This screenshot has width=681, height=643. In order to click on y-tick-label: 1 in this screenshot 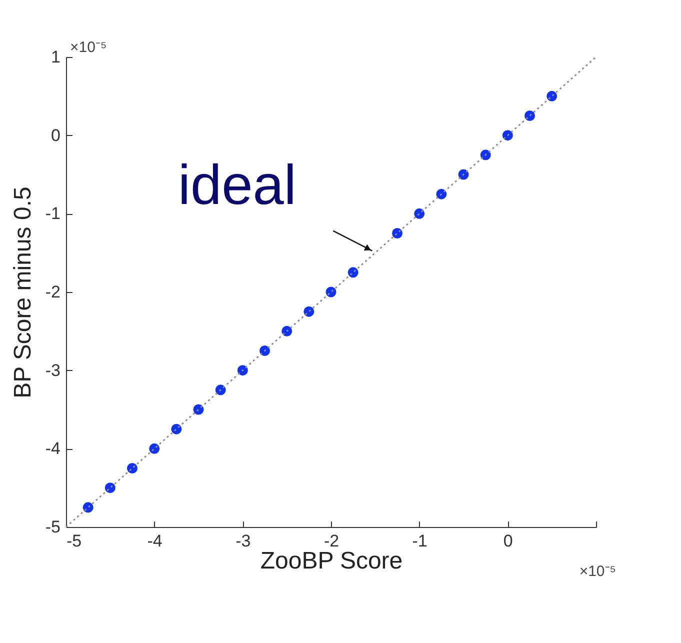, I will do `click(55, 57)`.